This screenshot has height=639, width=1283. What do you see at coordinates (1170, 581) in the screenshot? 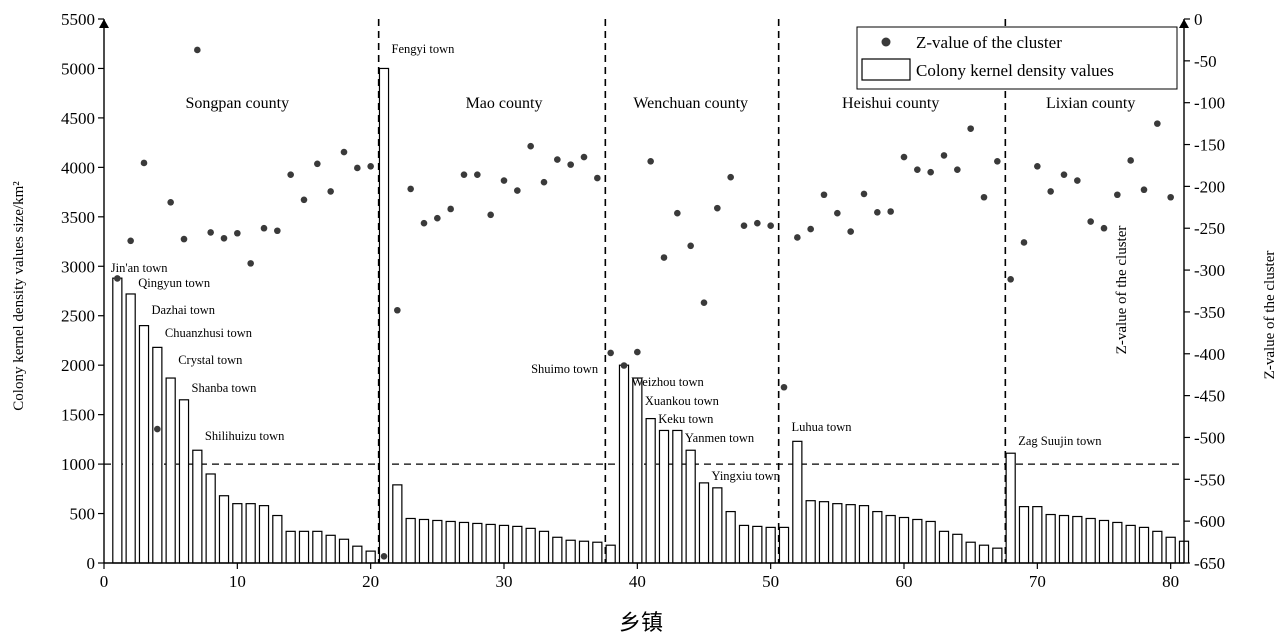
I see `x-tick-label: 80` at bounding box center [1170, 581].